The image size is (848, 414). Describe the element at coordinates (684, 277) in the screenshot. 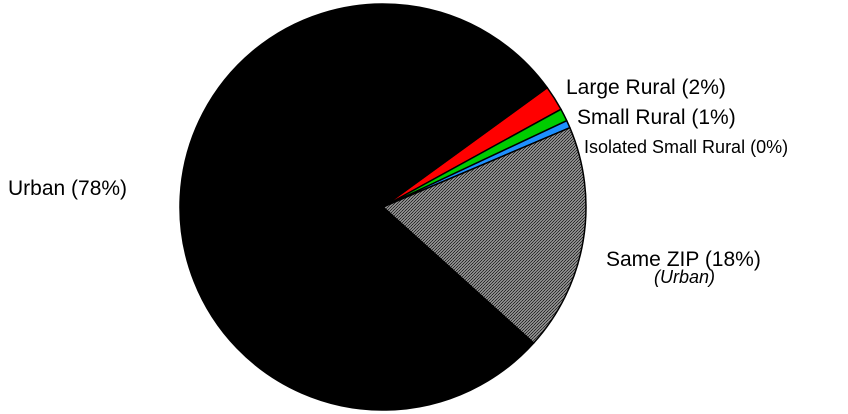

I see `slice-note-same-zip: (Urban)` at that location.